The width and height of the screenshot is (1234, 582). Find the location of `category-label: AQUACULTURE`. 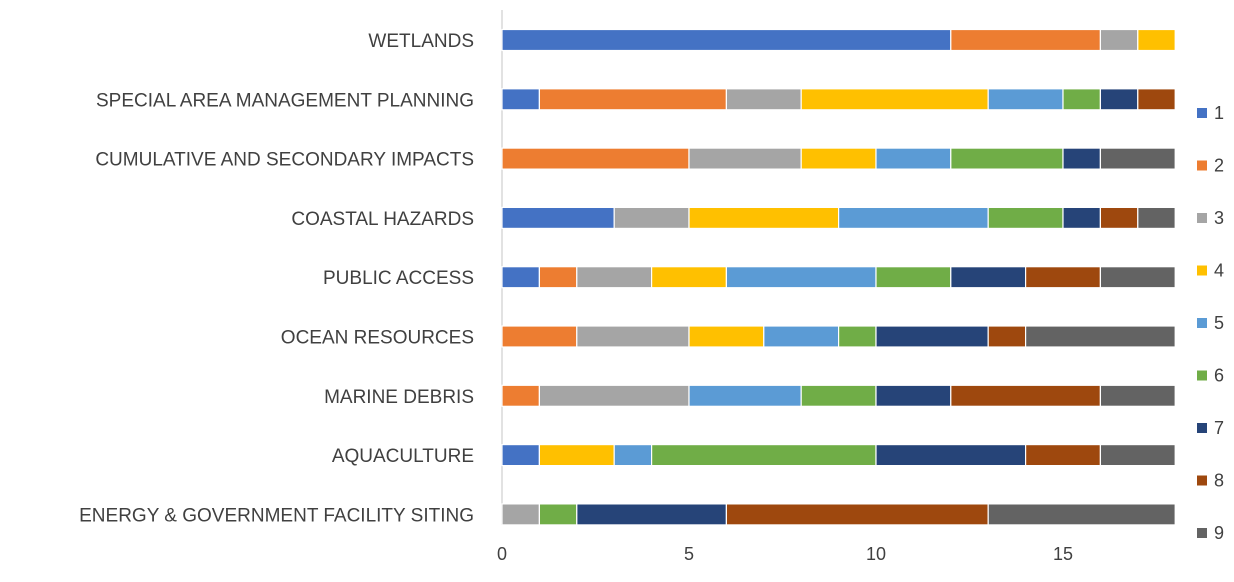

category-label: AQUACULTURE is located at coordinates (403, 456).